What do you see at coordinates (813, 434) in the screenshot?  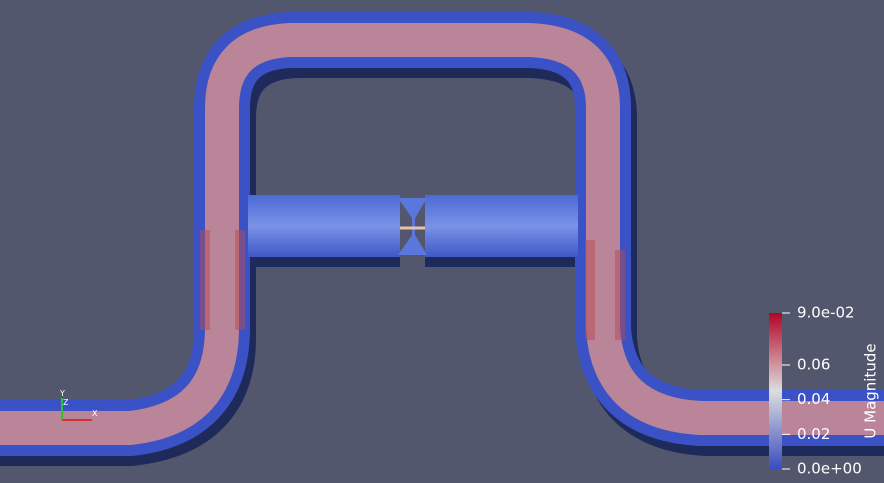 I see `tick-label: 0.02` at bounding box center [813, 434].